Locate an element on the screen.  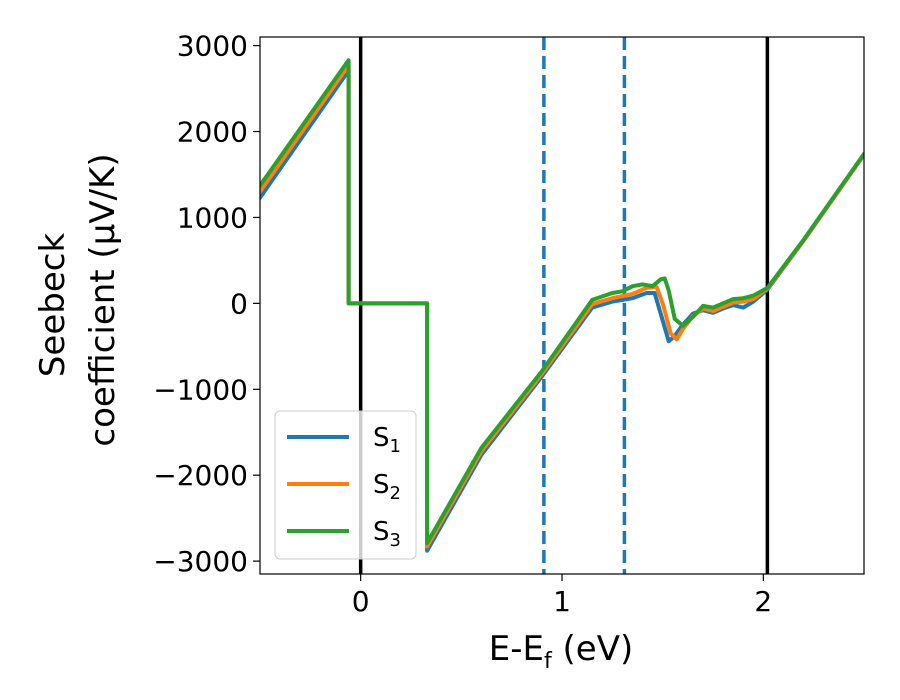
x-axis-title-subscript: f is located at coordinates (548, 661).